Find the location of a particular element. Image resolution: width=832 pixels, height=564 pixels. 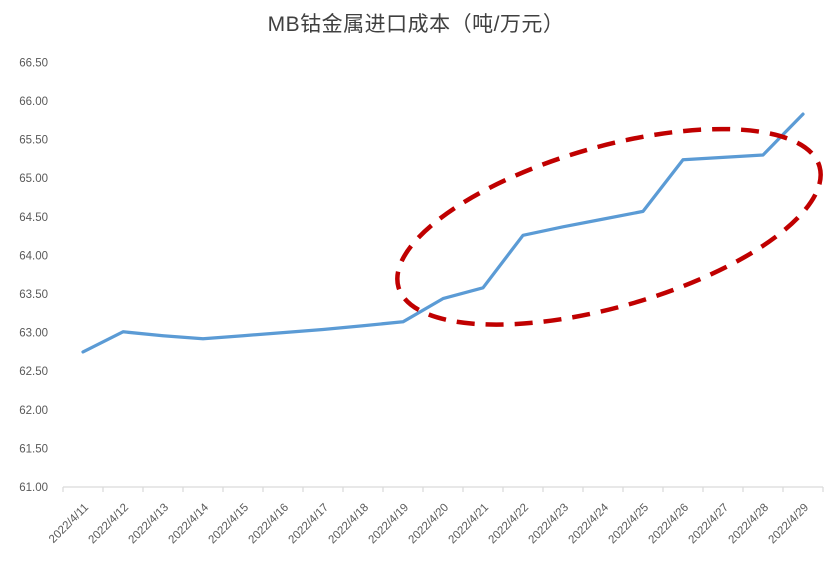

x-axis-label: 2022/4/25 is located at coordinates (628, 524).